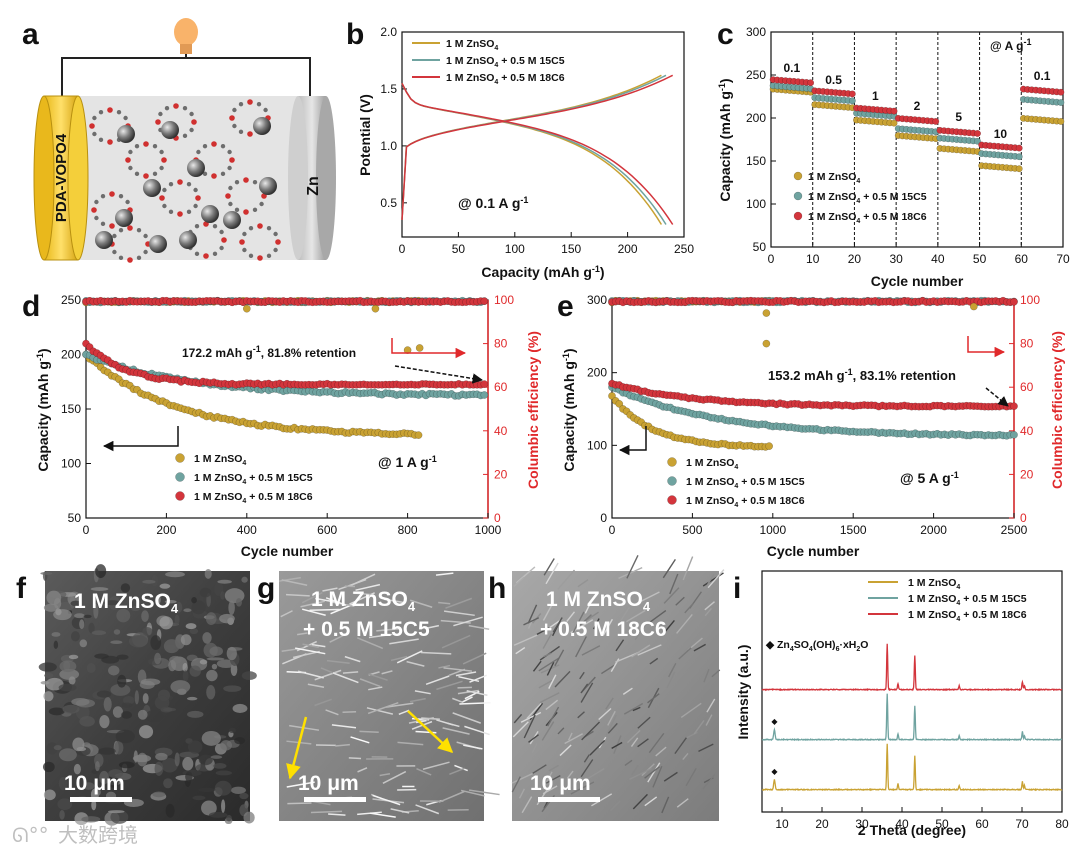  I want to click on watermark: ᘏ°° 大数跨境, so click(75, 835).